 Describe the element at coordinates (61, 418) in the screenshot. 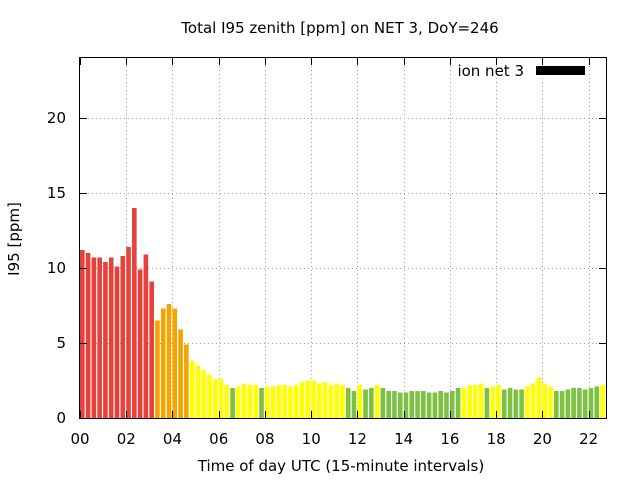

I see `y-tick-label: 0` at that location.